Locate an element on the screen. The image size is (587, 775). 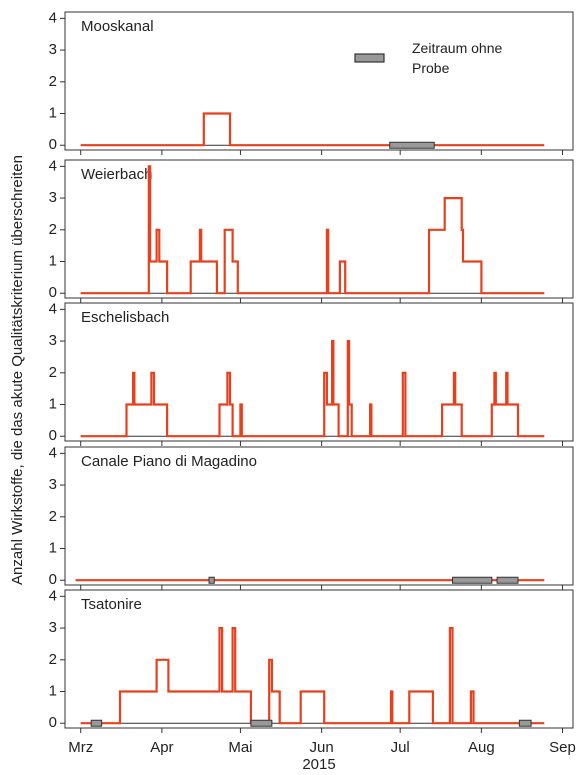
panel-title: Mooskanal is located at coordinates (117, 26).